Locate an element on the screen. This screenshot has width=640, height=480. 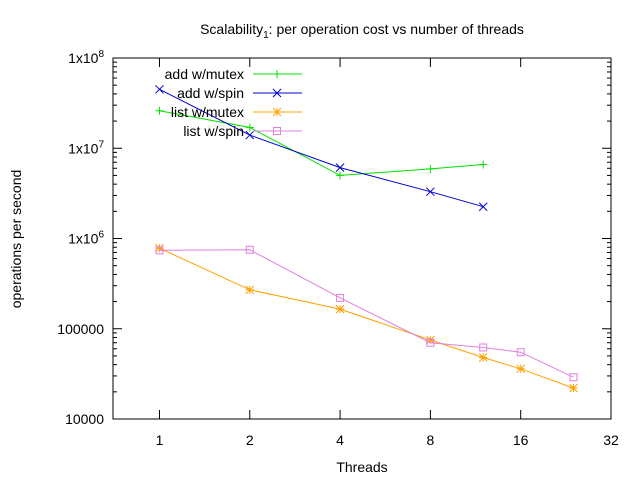
legend-marker-list-w-mutex is located at coordinates (277, 112).